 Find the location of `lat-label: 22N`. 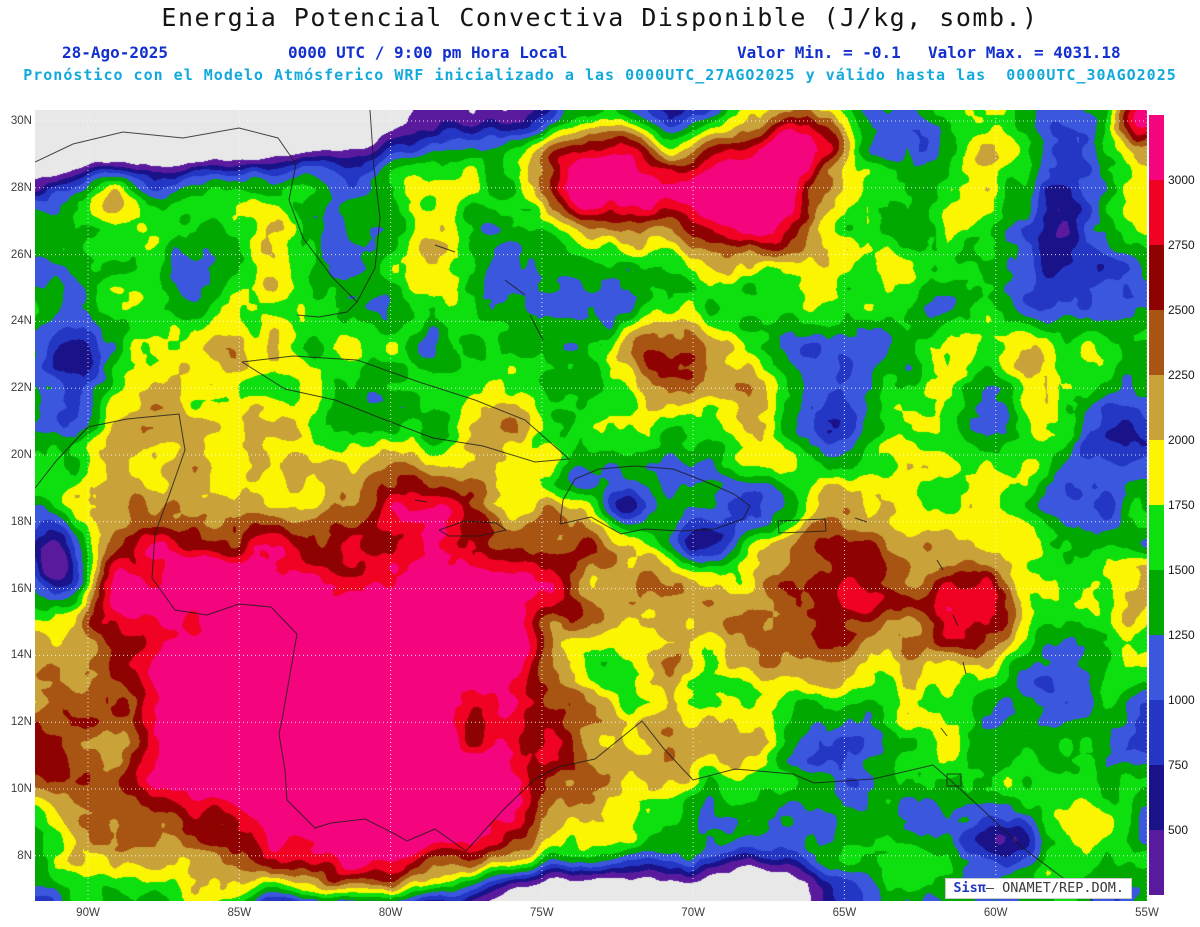

lat-label: 22N is located at coordinates (21, 388).